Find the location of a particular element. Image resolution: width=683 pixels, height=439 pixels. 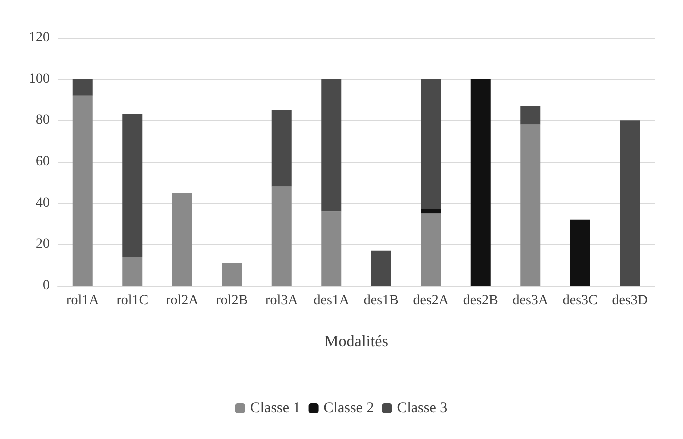

x-tick-label: des3D is located at coordinates (630, 301).